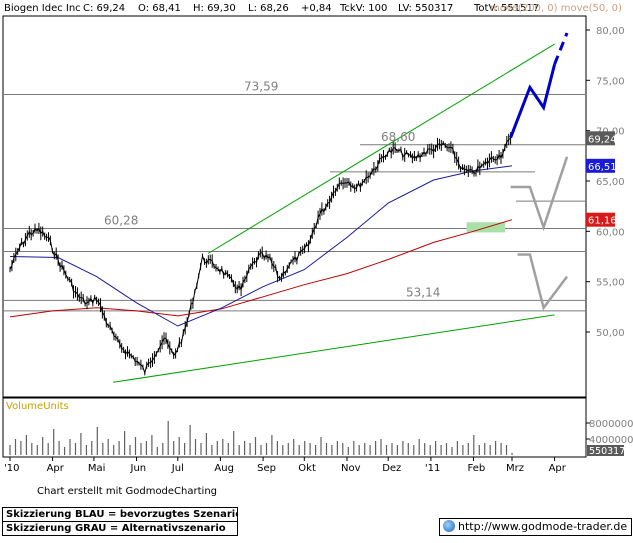  Describe the element at coordinates (556, 8) in the screenshot. I see `header-ma-labels: move(200, 0) move(50, 0)` at that location.